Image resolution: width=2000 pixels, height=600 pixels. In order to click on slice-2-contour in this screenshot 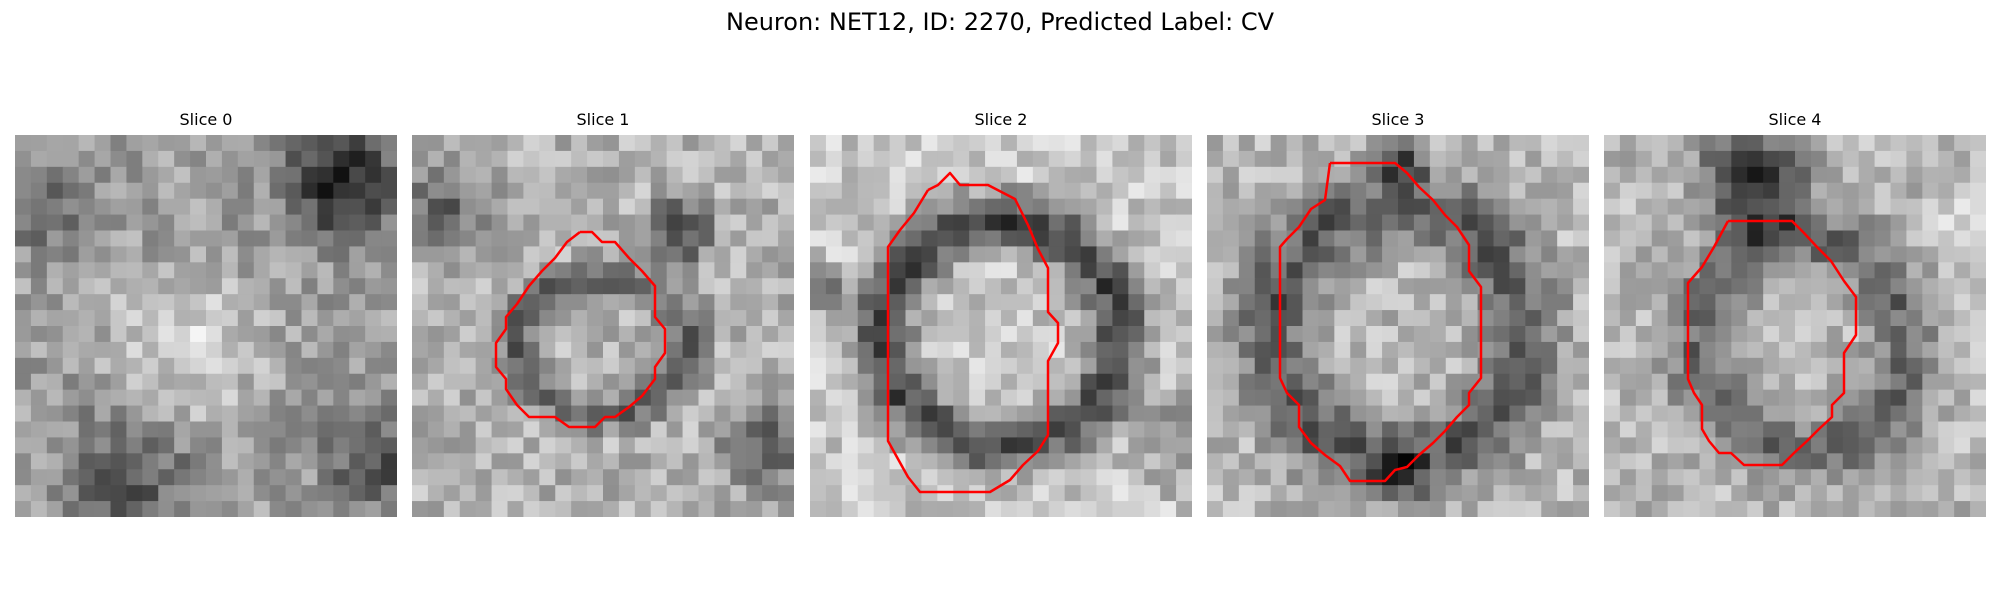, I will do `click(973, 332)`.